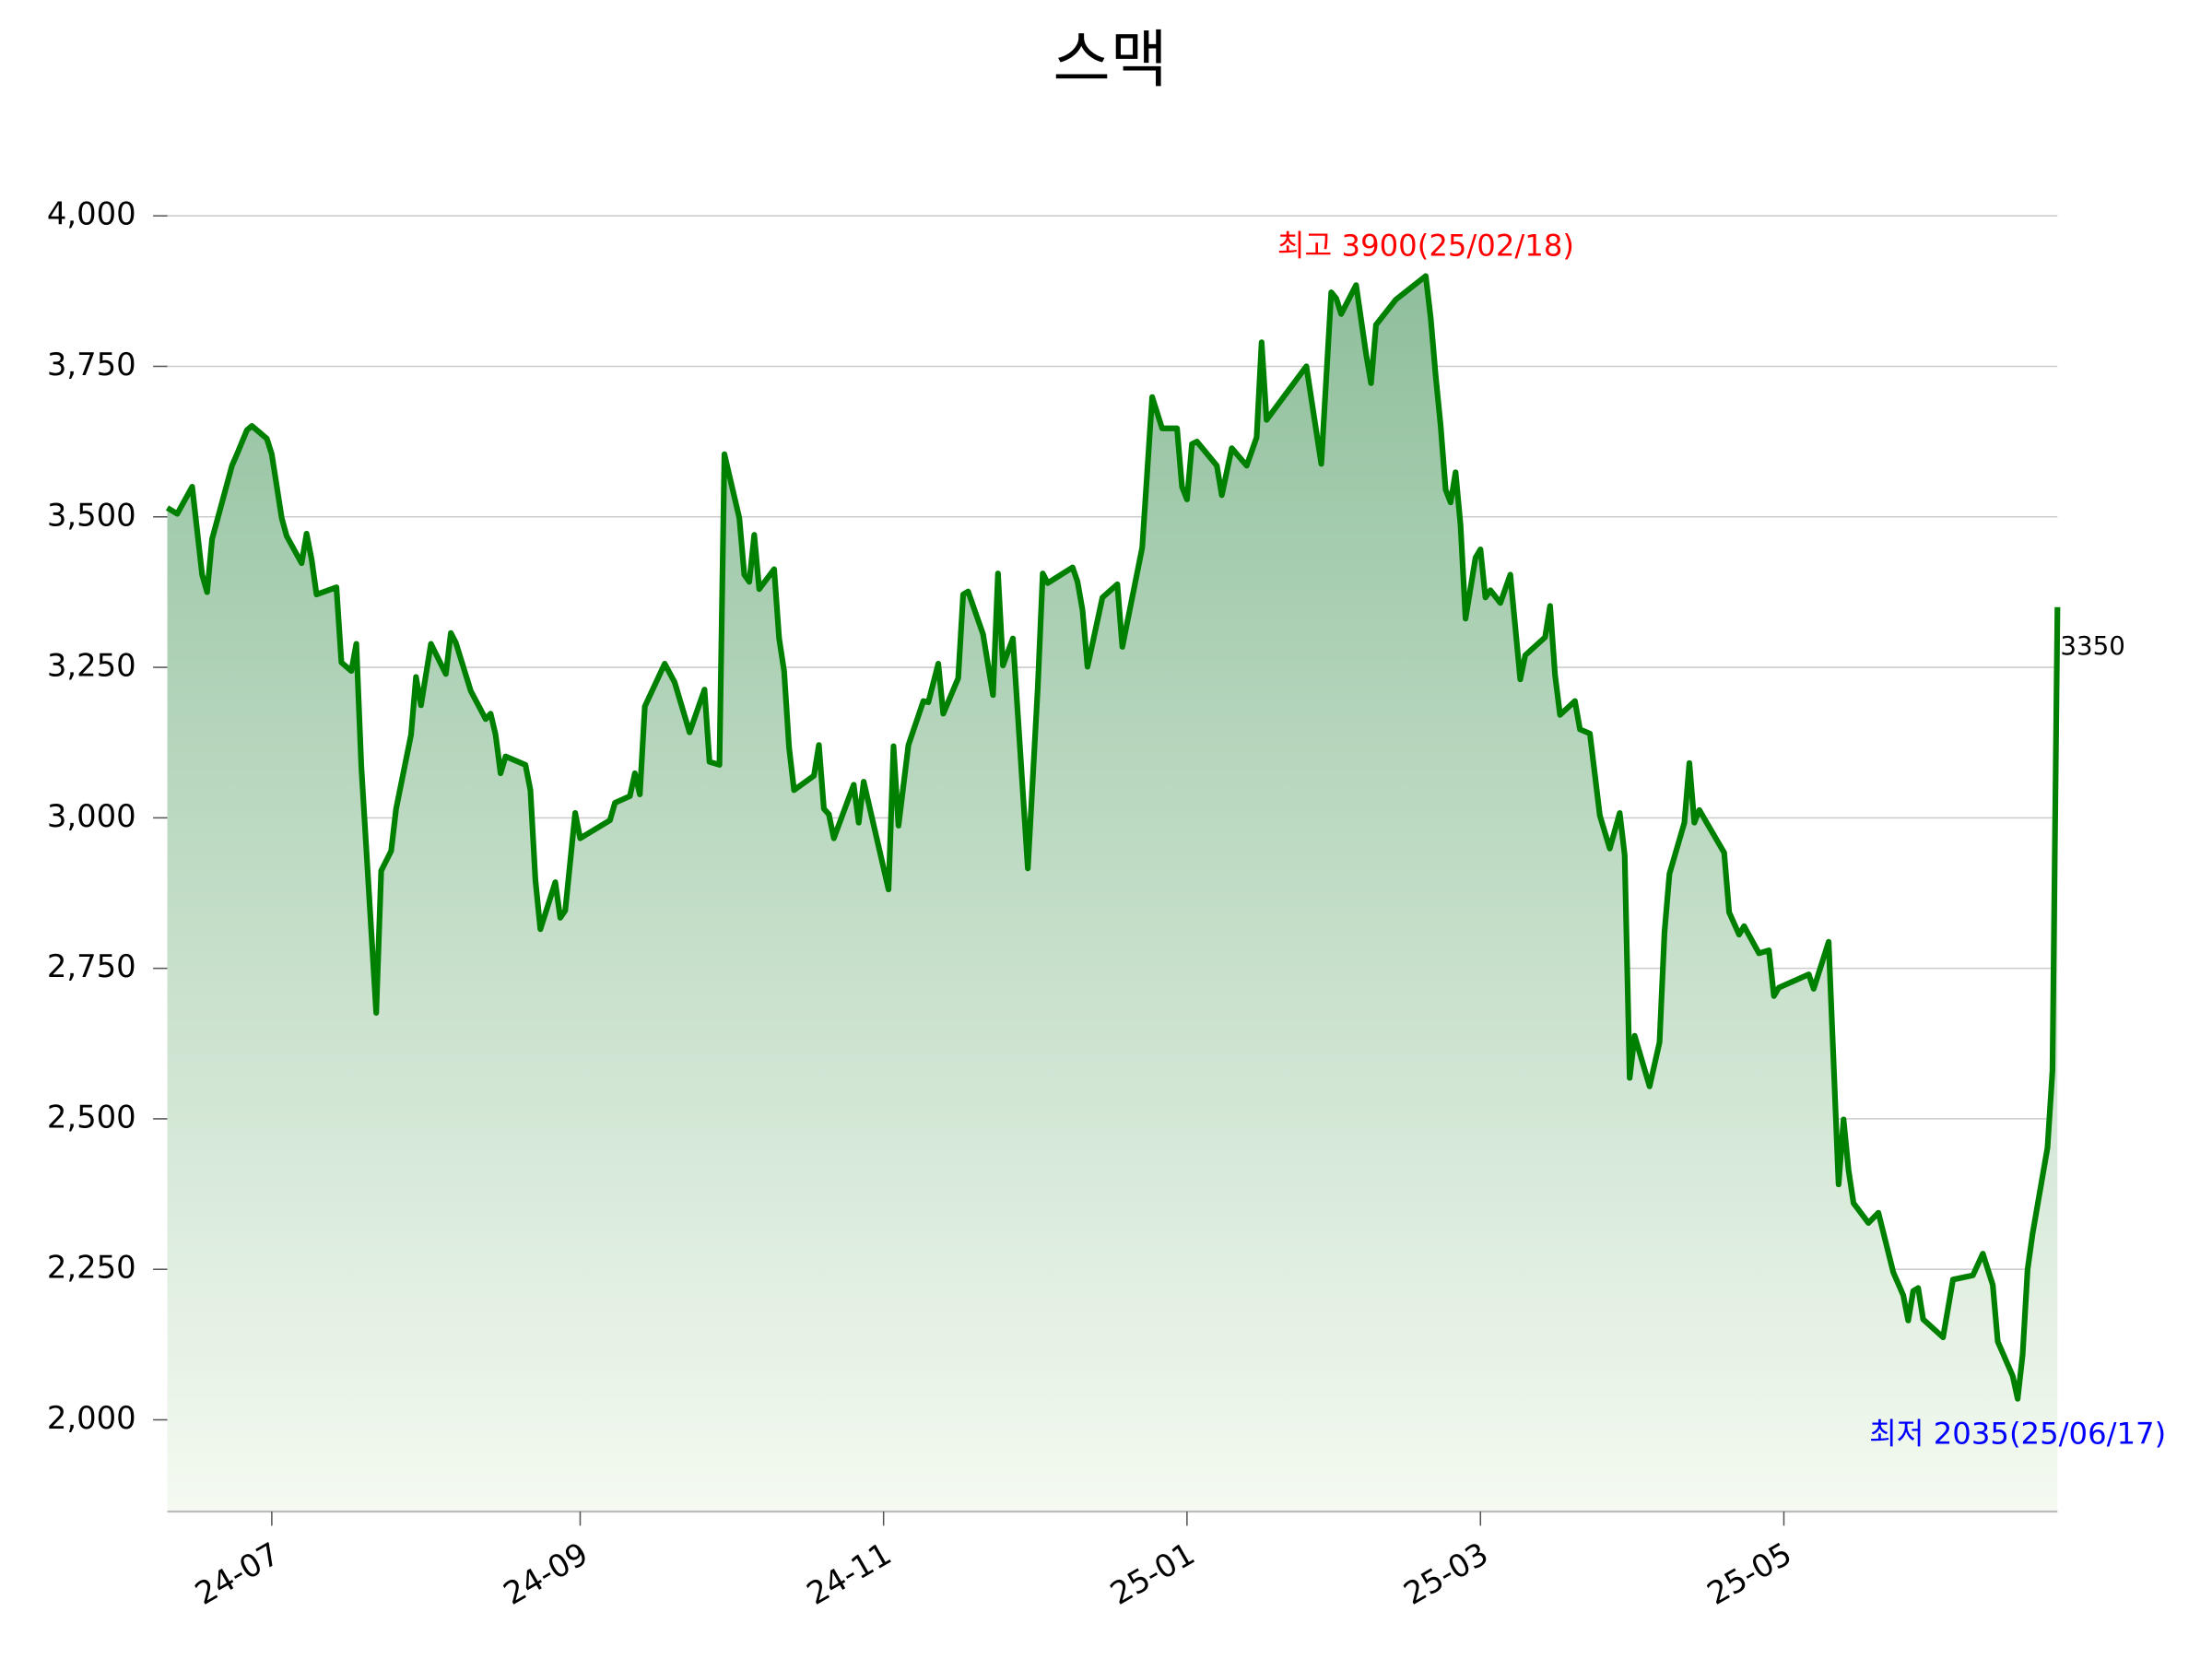 This screenshot has height=1659, width=2212. Describe the element at coordinates (1152, 1573) in the screenshot. I see `x-tick-label: 25-01` at that location.